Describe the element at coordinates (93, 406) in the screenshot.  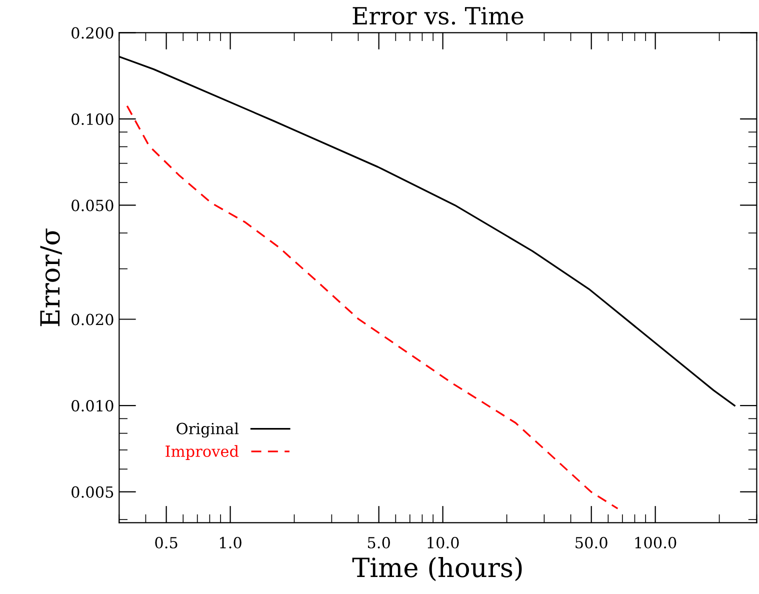
I see `y-tick-label: 0.010` at that location.